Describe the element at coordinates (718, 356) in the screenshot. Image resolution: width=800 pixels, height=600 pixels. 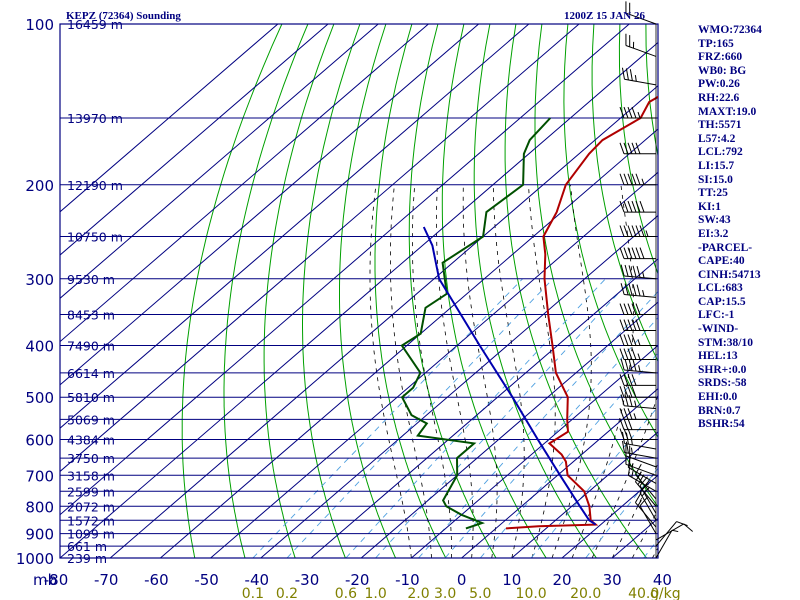
I see `stat-line: HEL:13` at that location.